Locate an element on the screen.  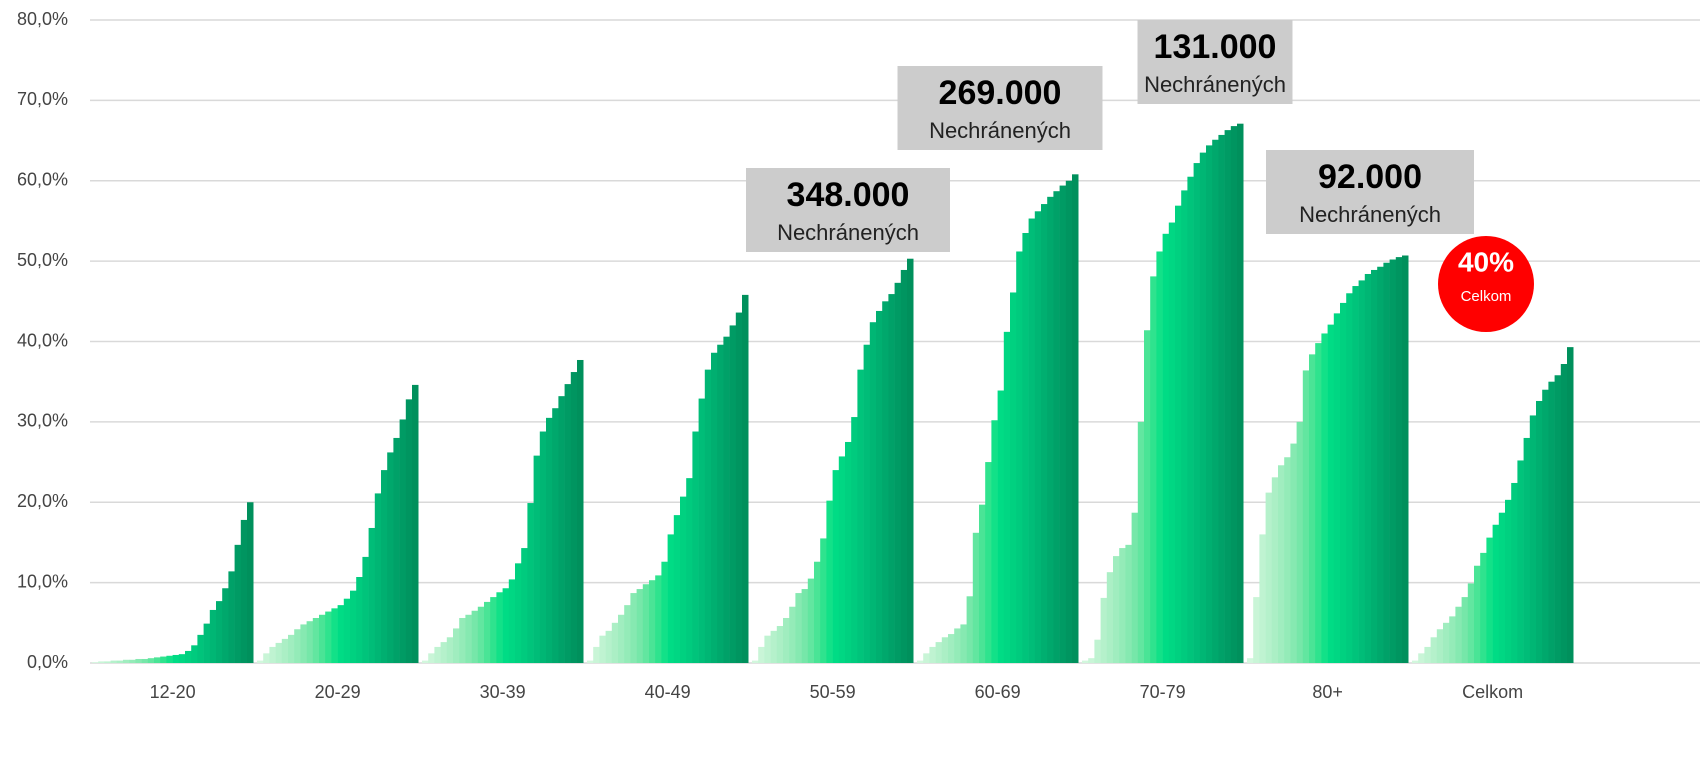
x-tick-label: 70-79 is located at coordinates (1163, 692).